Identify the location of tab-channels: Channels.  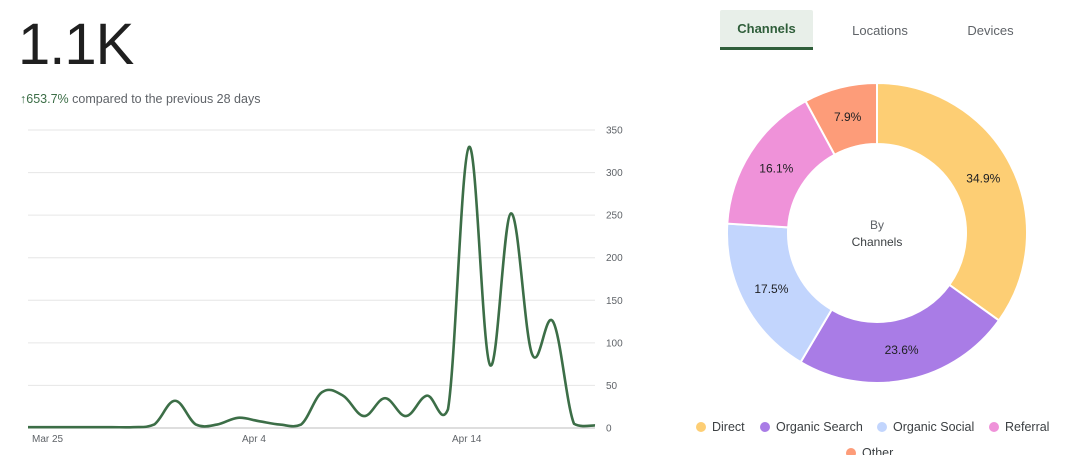
(766, 30).